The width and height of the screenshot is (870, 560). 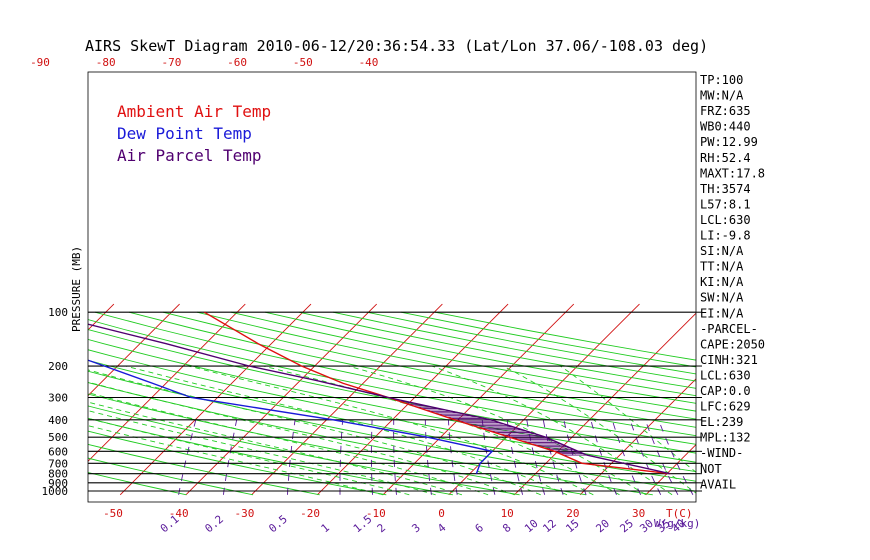 What do you see at coordinates (179, 513) in the screenshot?
I see `bottom-temp-tick-label: -40` at bounding box center [179, 513].